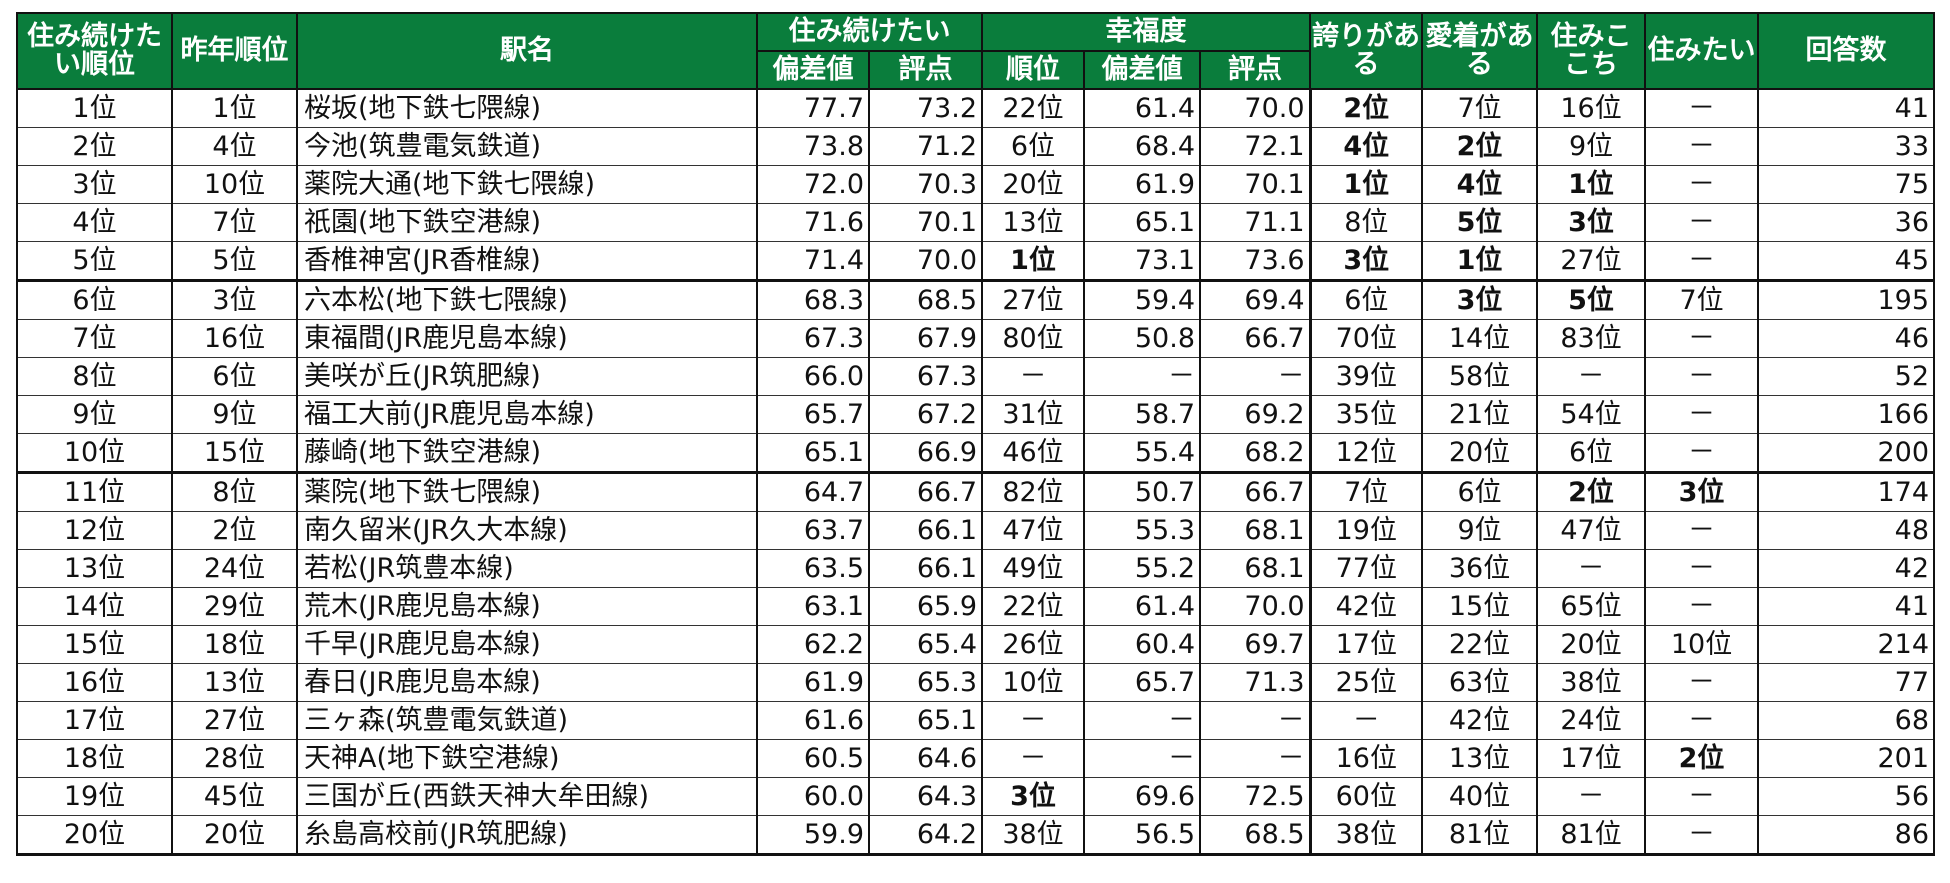 The image size is (1950, 883). What do you see at coordinates (1846, 492) in the screenshot?
I see `cell-answers: 174` at bounding box center [1846, 492].